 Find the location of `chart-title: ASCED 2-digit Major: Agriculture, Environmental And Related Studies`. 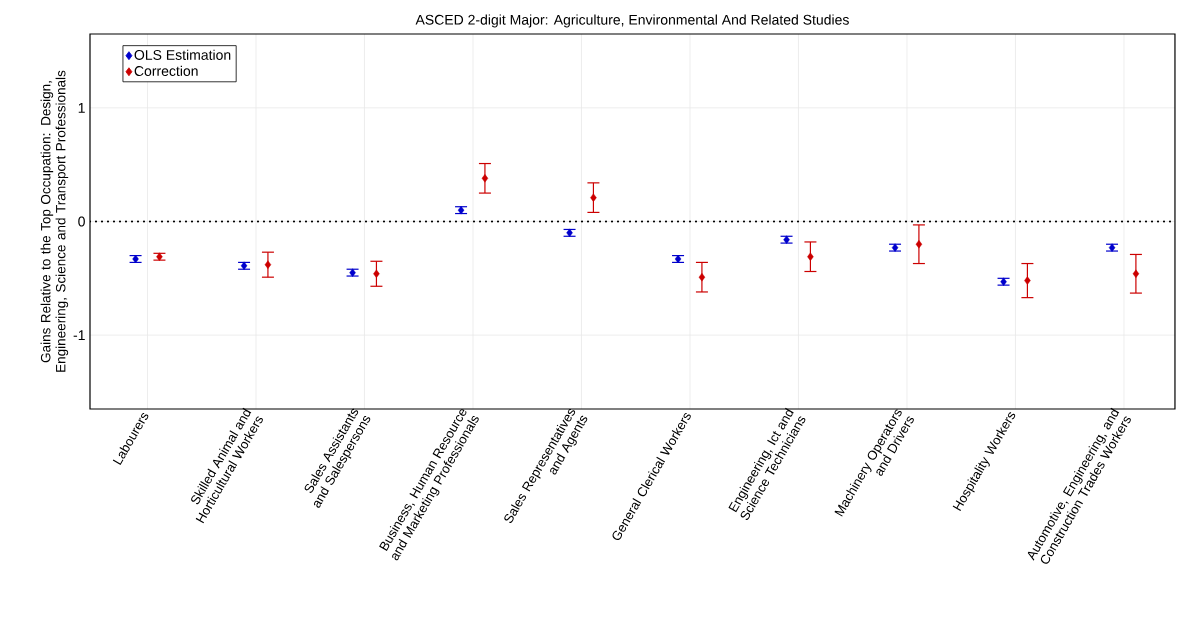

chart-title: ASCED 2-digit Major: Agriculture, Environmental And Related Studies is located at coordinates (632, 21).